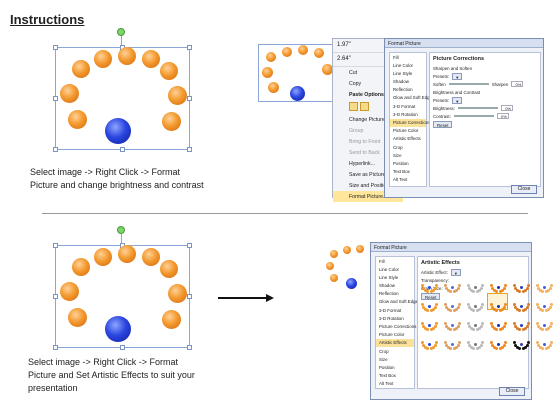  What do you see at coordinates (364, 153) in the screenshot?
I see `menu-item-send-to-back: Send to Back` at bounding box center [364, 153].